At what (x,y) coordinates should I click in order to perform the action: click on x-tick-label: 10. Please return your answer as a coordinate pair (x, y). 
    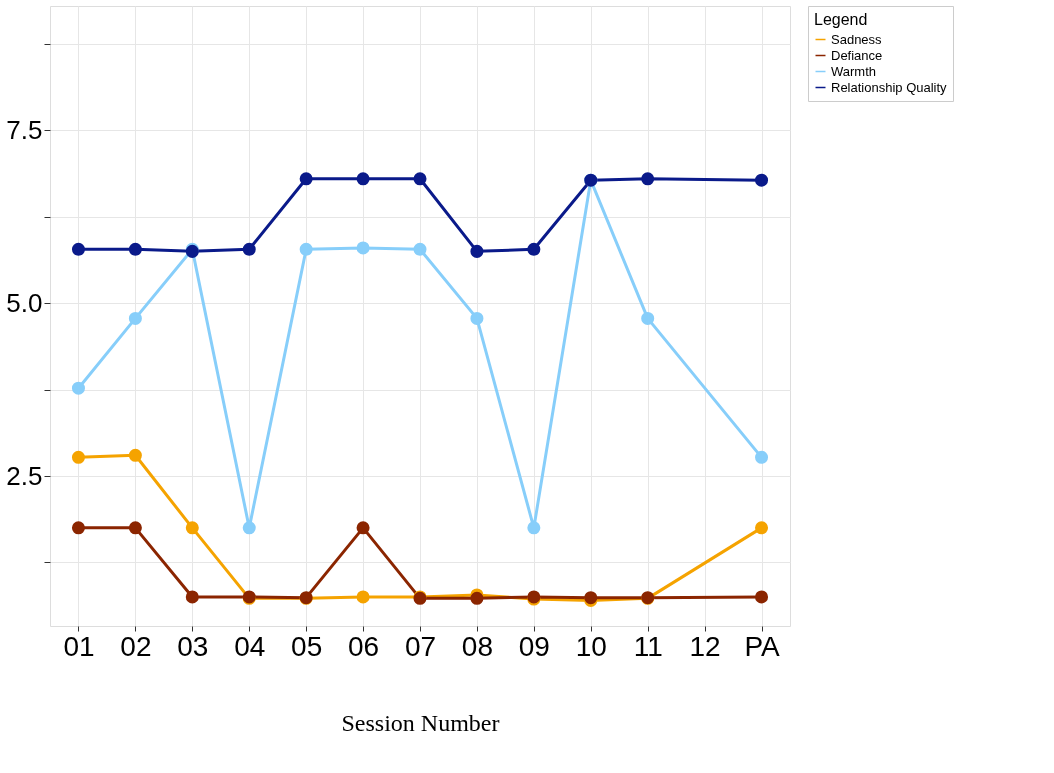
    Looking at the image, I should click on (591, 646).